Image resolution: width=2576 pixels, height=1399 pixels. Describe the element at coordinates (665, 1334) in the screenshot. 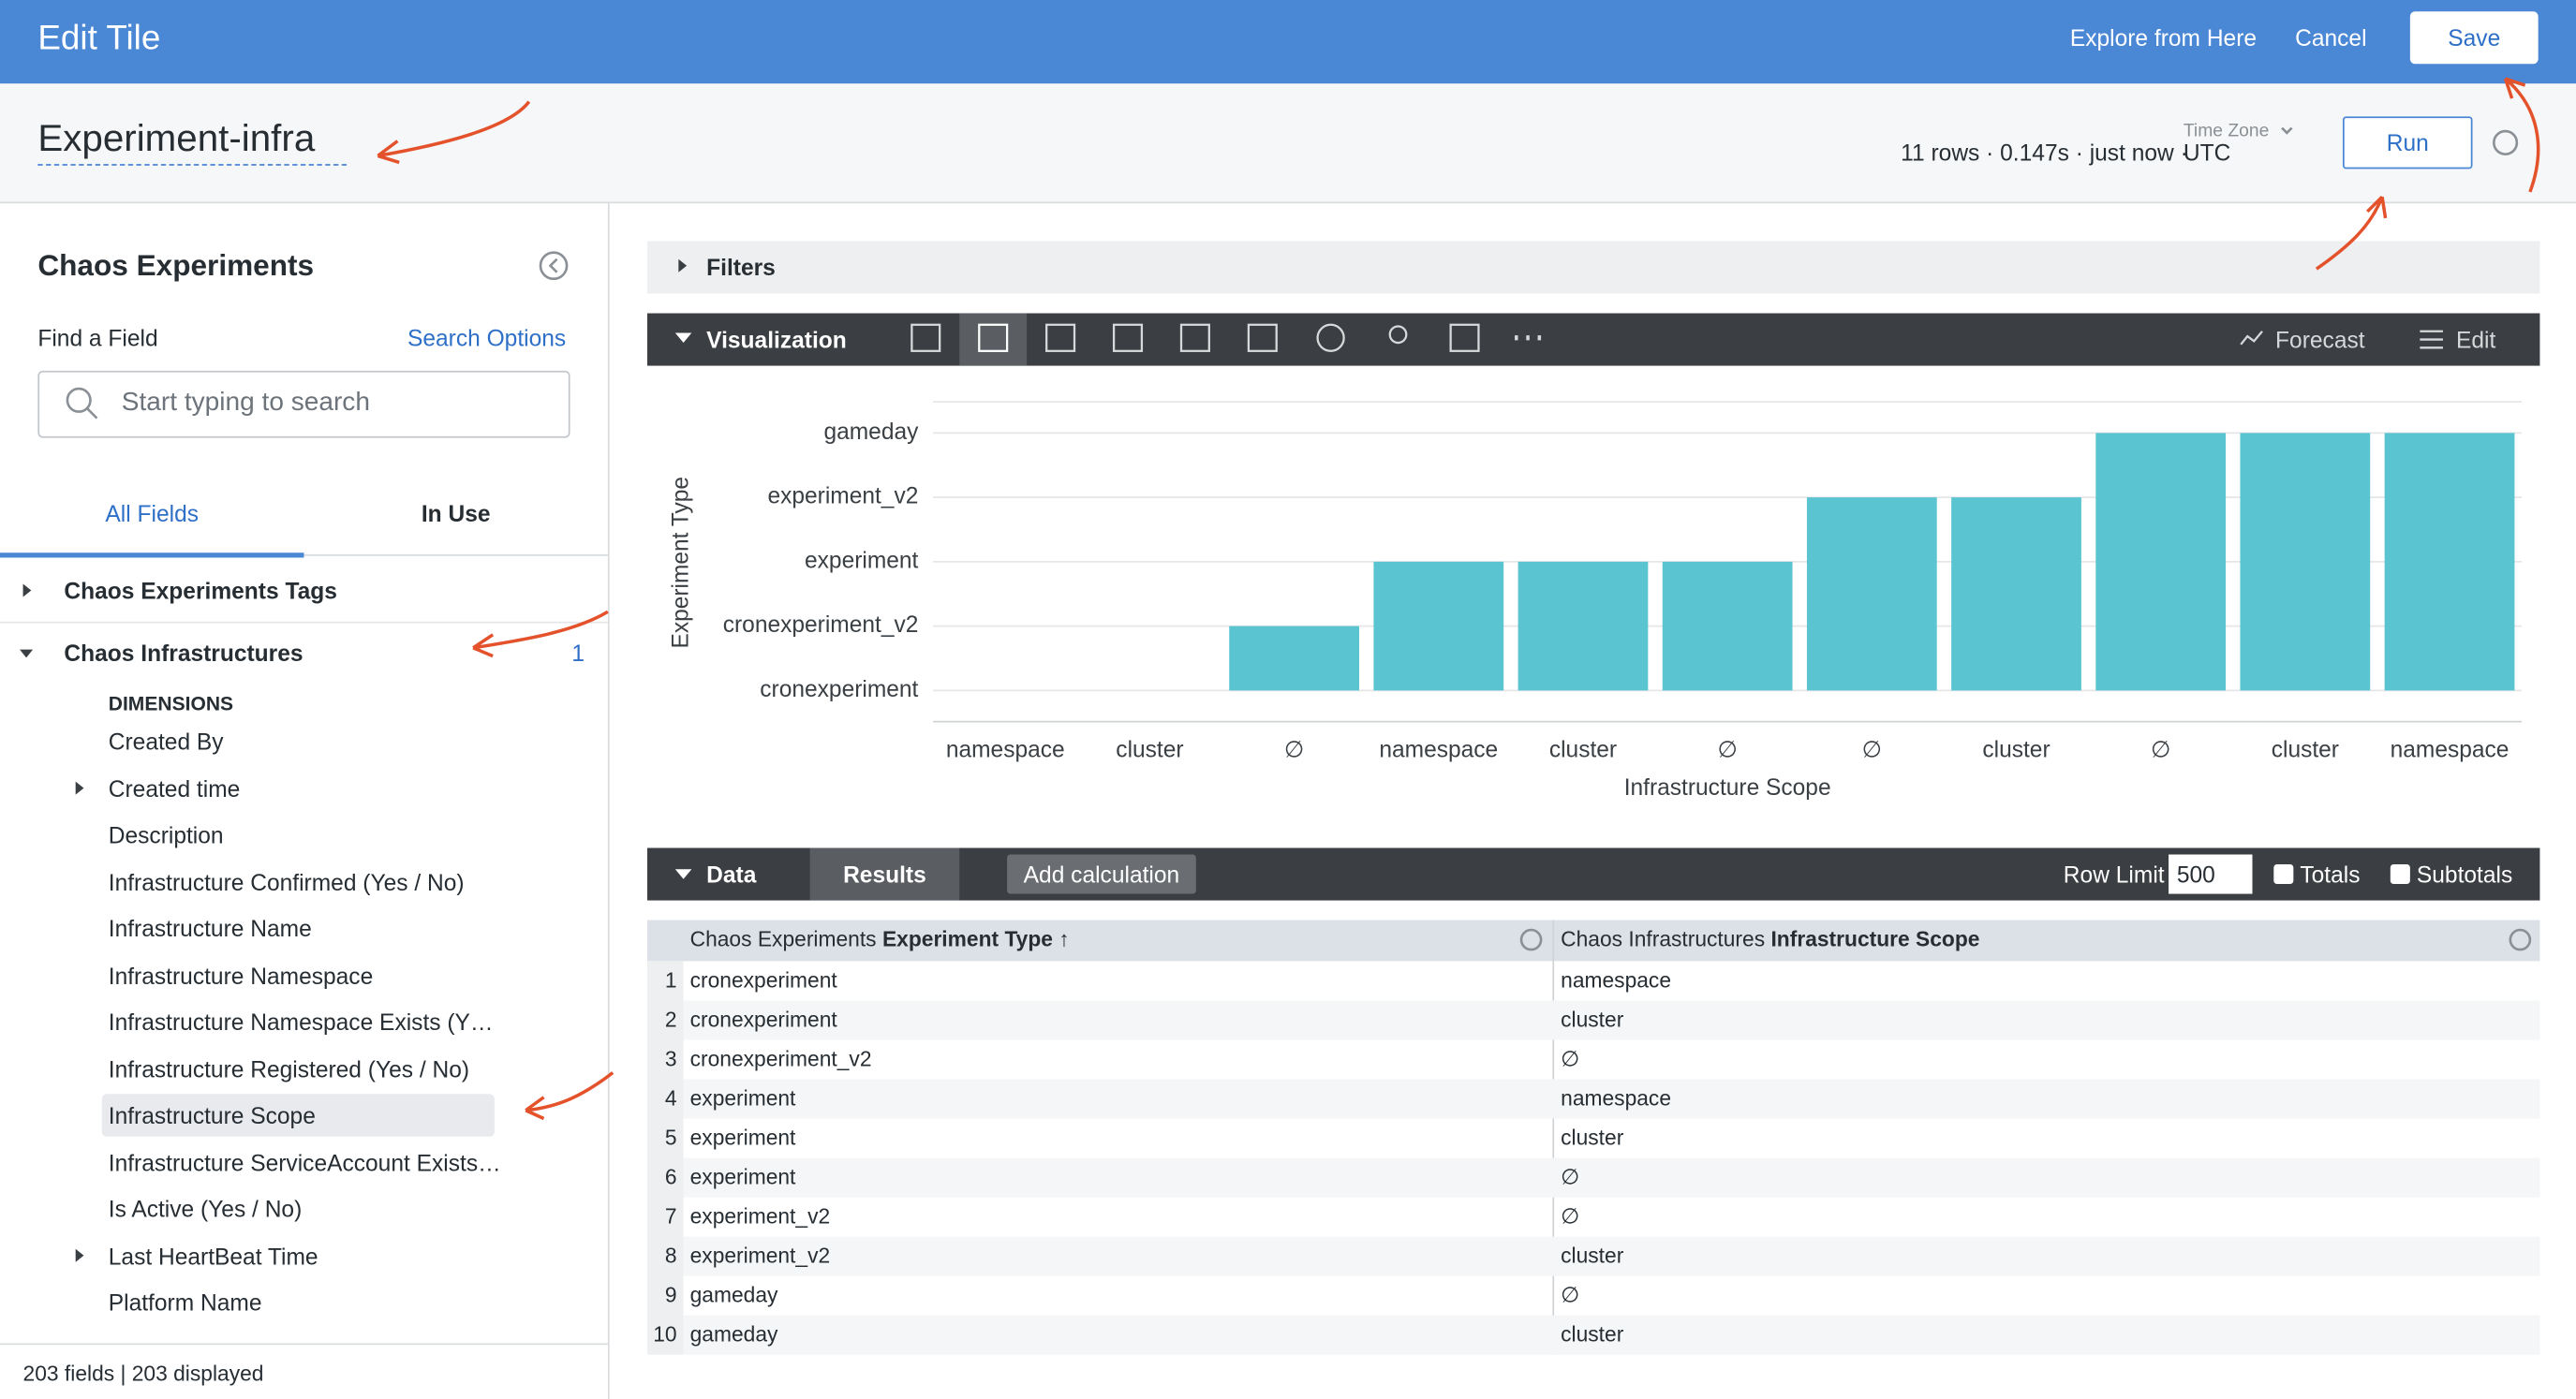

I see `row-number: 10` at that location.